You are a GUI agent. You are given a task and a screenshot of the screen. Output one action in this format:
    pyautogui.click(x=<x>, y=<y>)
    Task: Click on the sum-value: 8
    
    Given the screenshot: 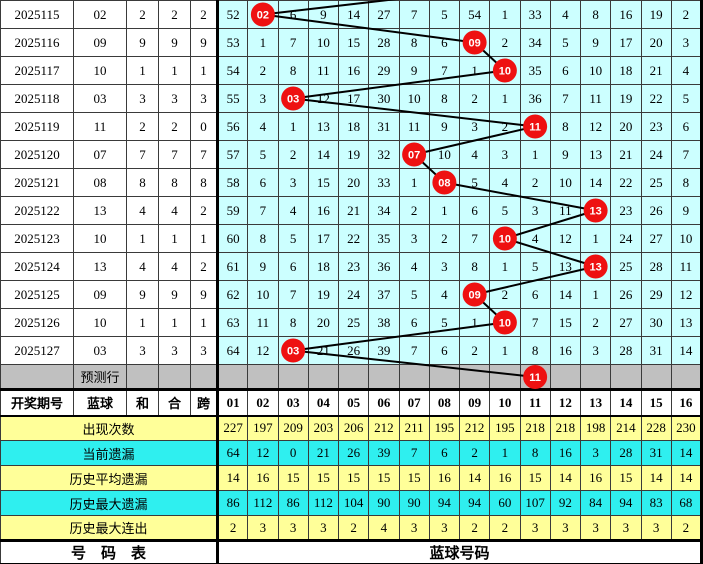 What is the action you would take?
    pyautogui.click(x=142, y=182)
    